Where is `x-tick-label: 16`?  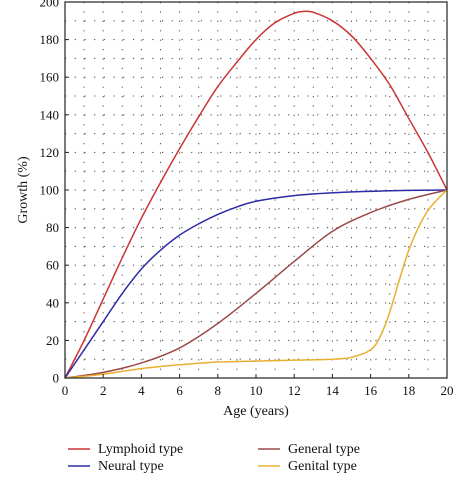 x-tick-label: 16 is located at coordinates (371, 390).